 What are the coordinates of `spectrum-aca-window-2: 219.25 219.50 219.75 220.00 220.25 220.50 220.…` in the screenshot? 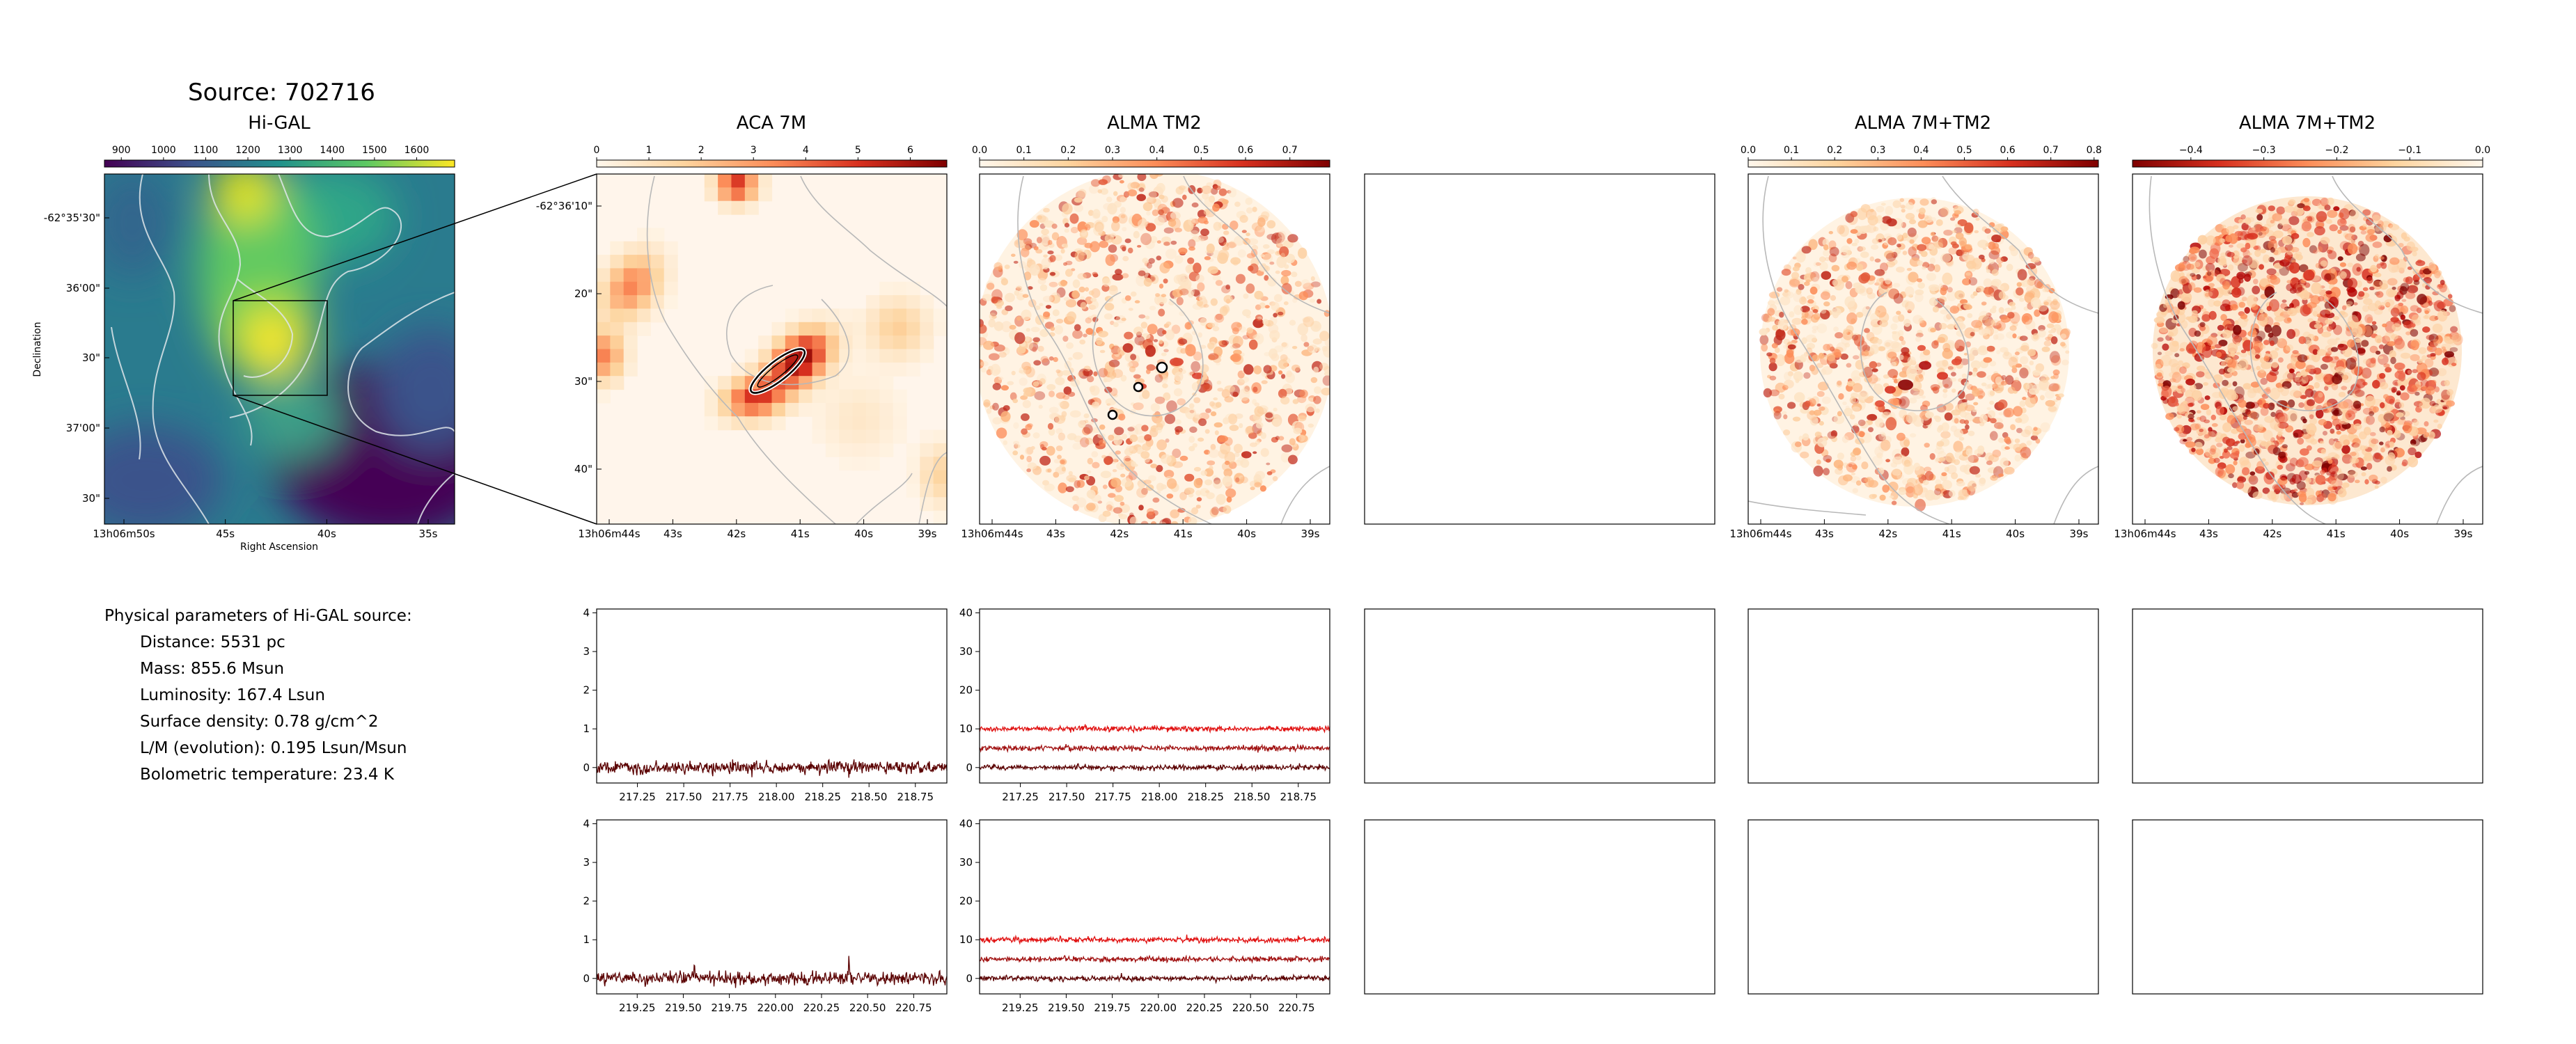 It's located at (765, 916).